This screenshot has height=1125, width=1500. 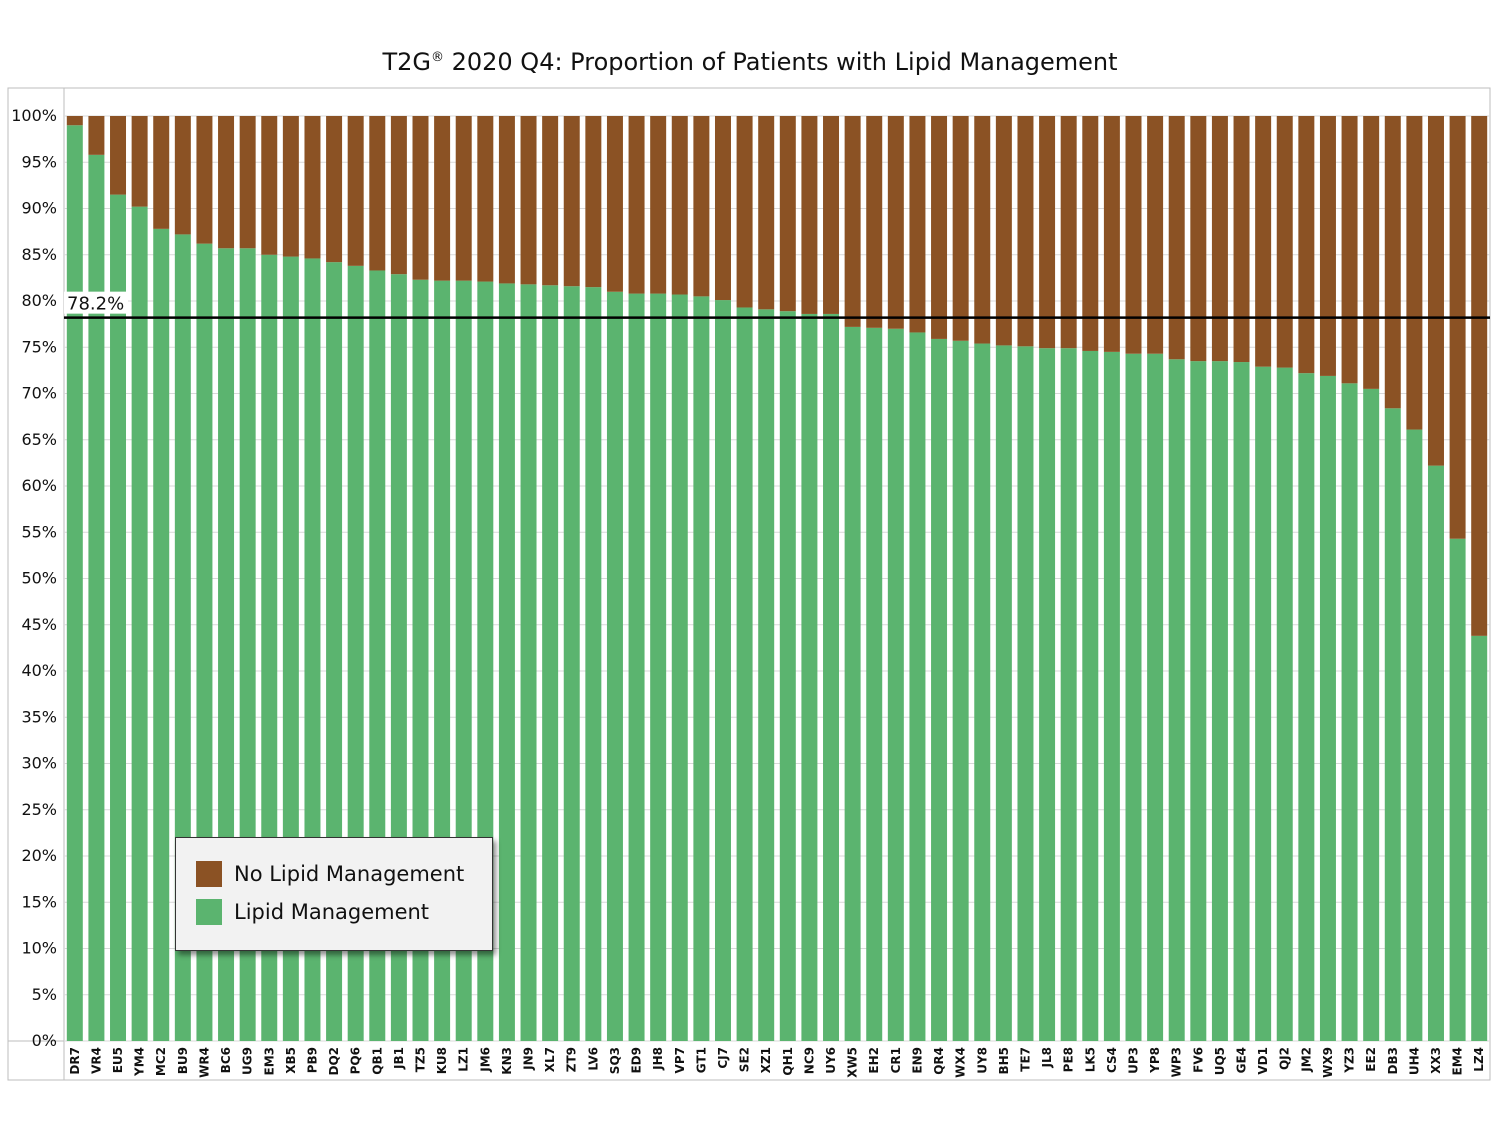 What do you see at coordinates (161, 635) in the screenshot?
I see `bar-lipid-mc2` at bounding box center [161, 635].